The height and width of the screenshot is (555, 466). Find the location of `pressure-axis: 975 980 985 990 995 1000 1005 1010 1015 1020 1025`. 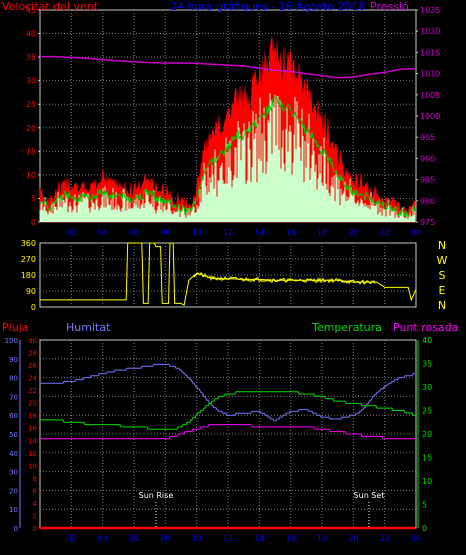

pressure-axis: 975 980 985 990 995 1000 1005 1010 1015 1020 1025 is located at coordinates (428, 116).